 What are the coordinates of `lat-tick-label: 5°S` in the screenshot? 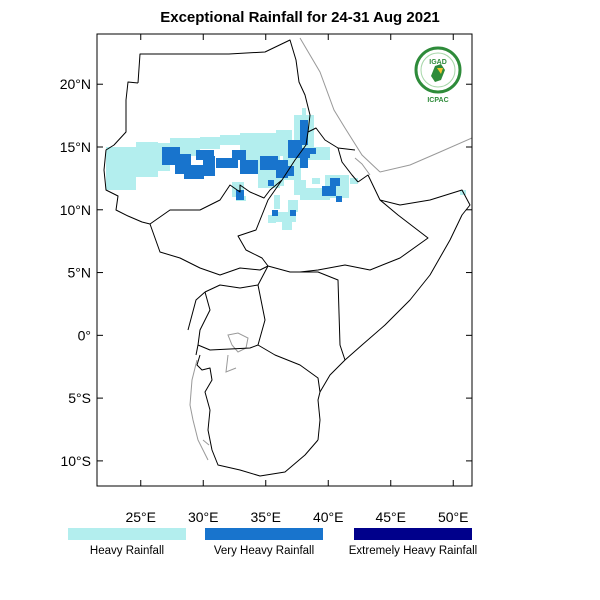 It's located at (79, 398).